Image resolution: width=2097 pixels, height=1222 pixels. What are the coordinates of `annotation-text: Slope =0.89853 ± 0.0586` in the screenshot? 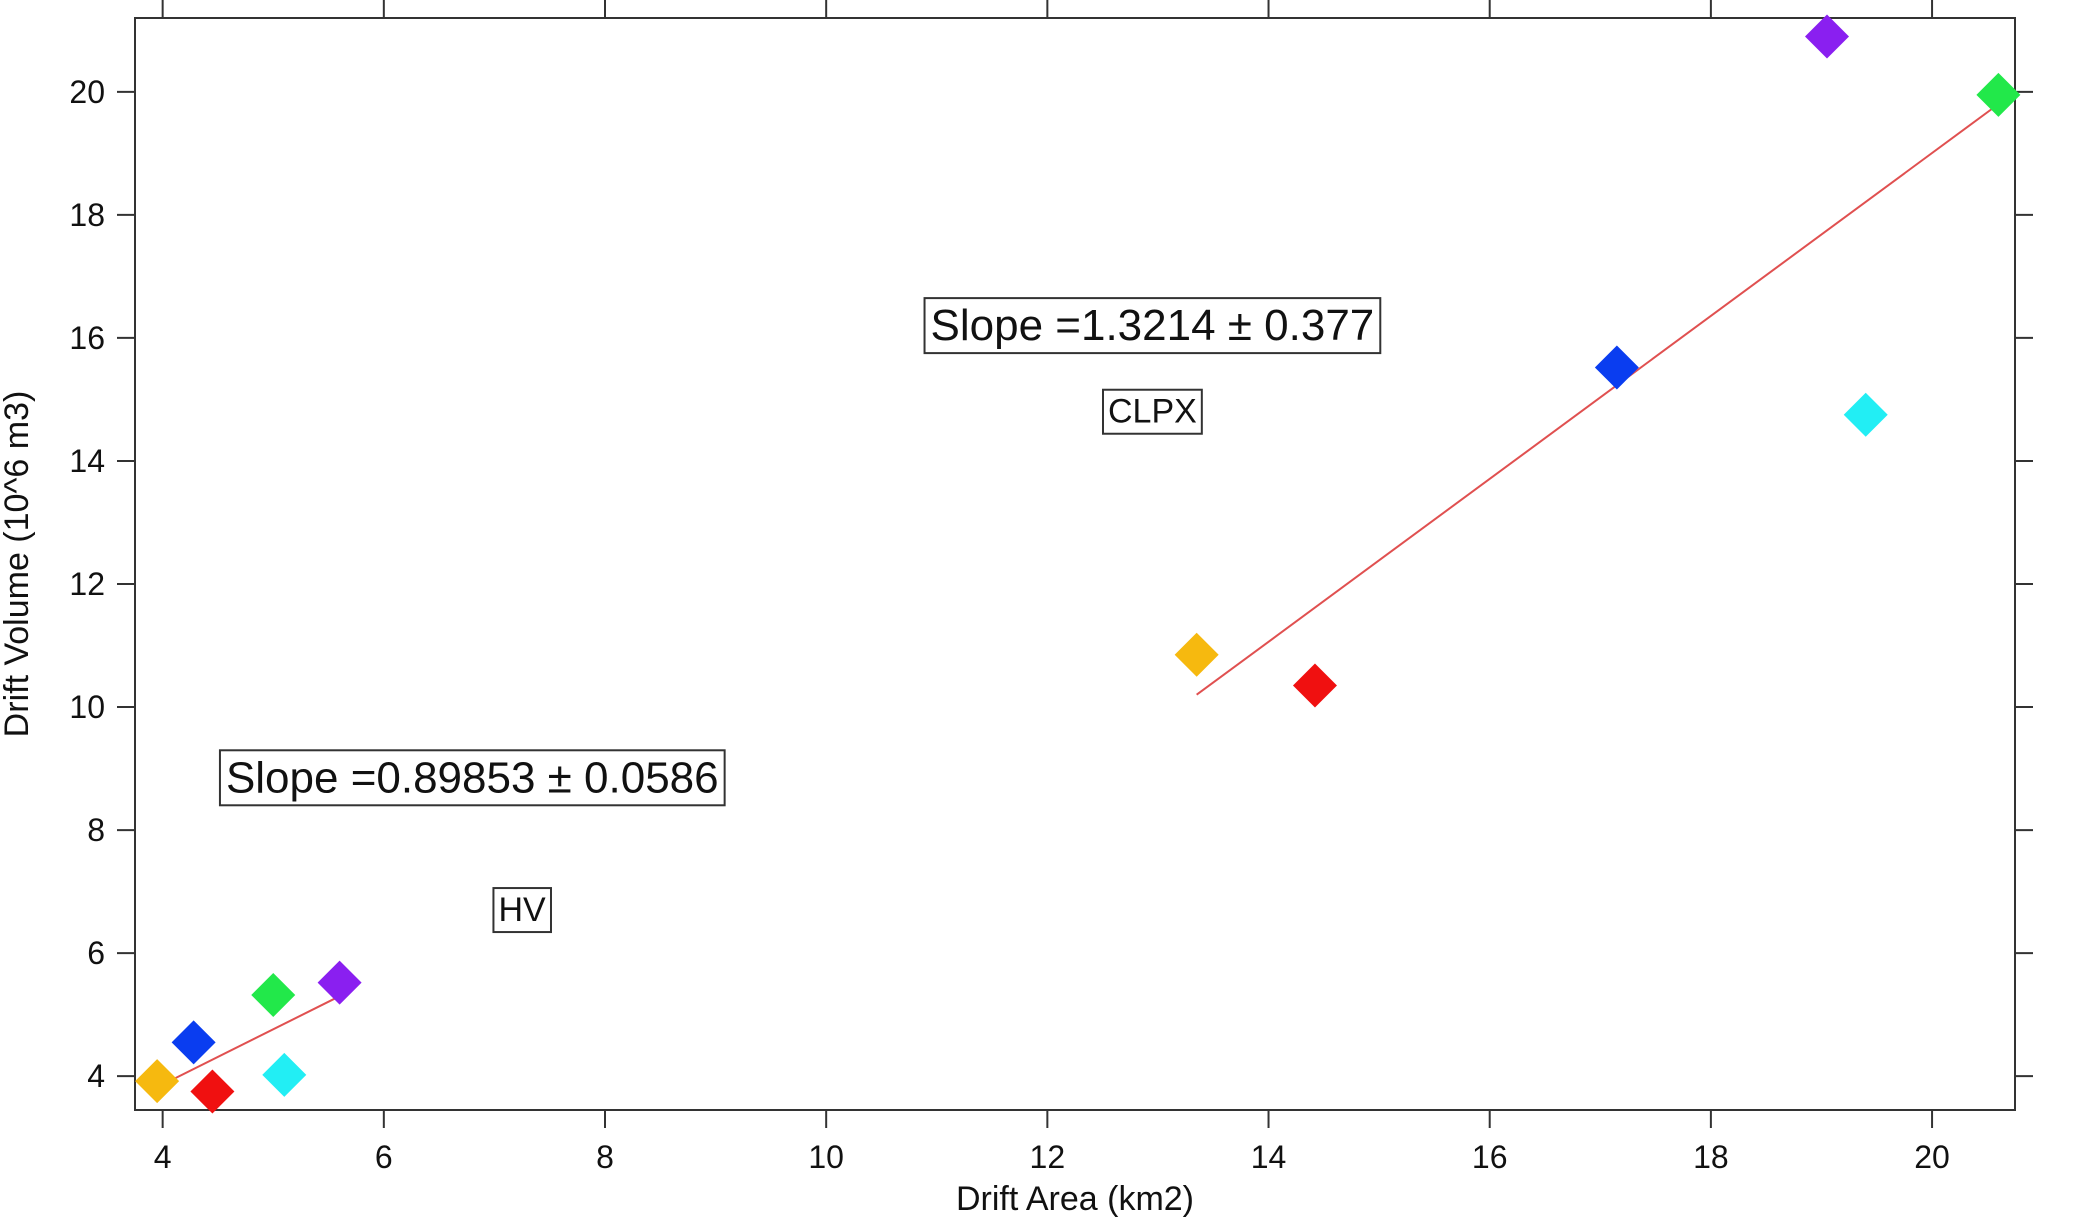 It's located at (472, 777).